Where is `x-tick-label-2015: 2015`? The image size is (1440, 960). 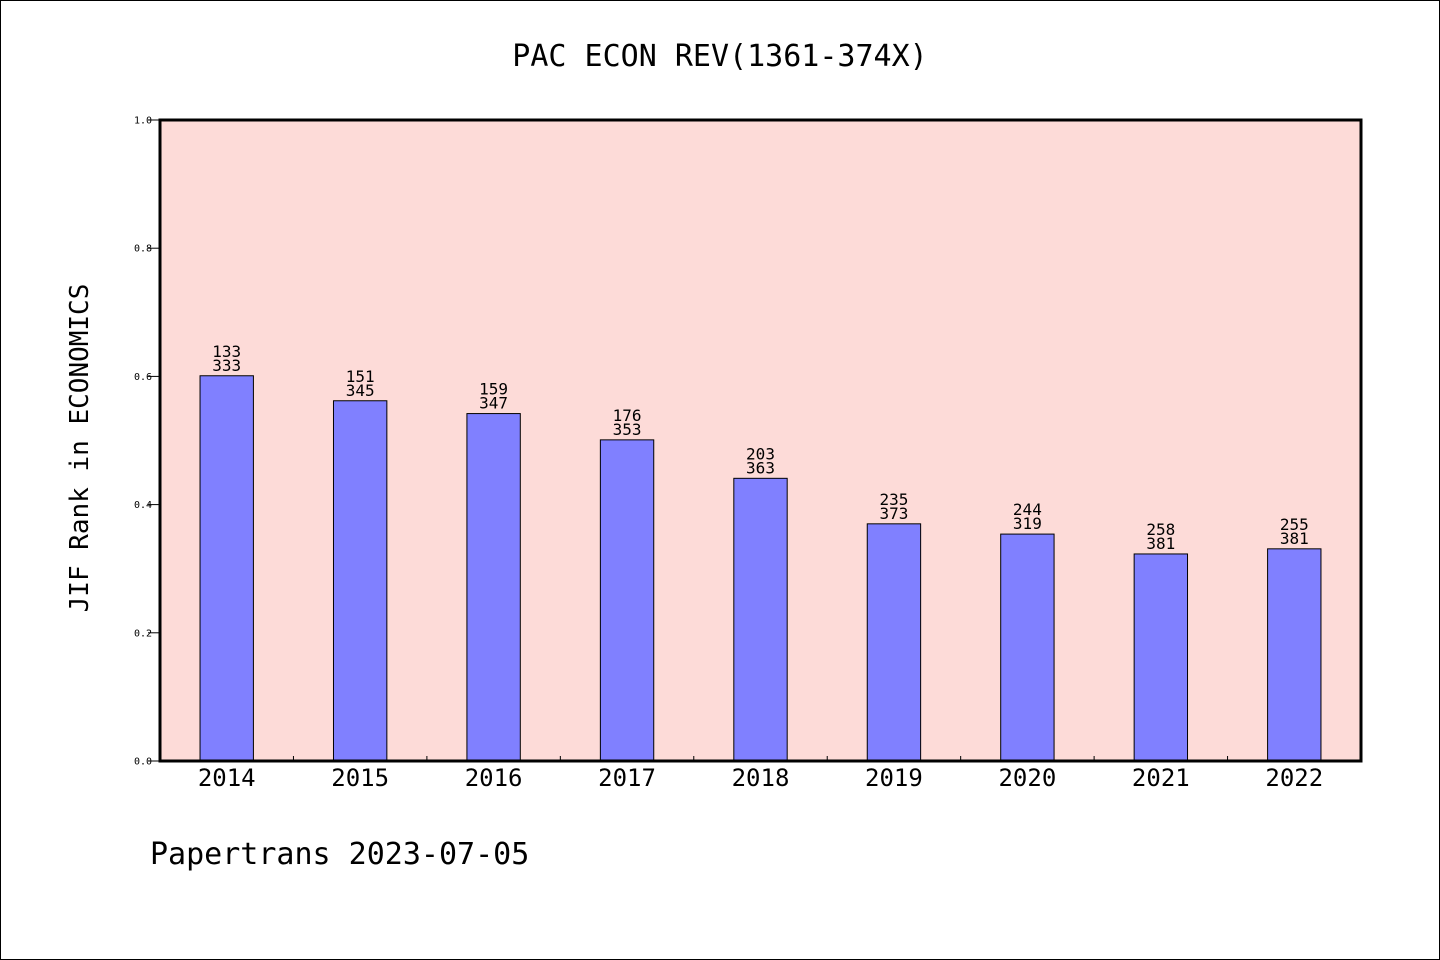
x-tick-label-2015: 2015 is located at coordinates (360, 778).